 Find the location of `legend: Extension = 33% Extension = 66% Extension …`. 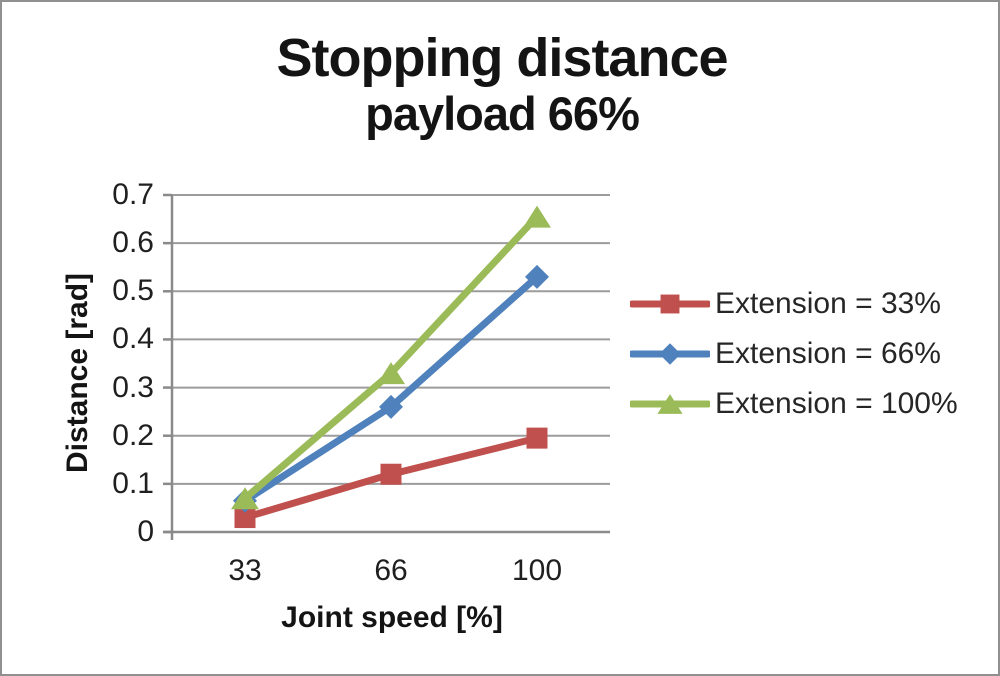

legend: Extension = 33% Extension = 66% Extension … is located at coordinates (794, 354).